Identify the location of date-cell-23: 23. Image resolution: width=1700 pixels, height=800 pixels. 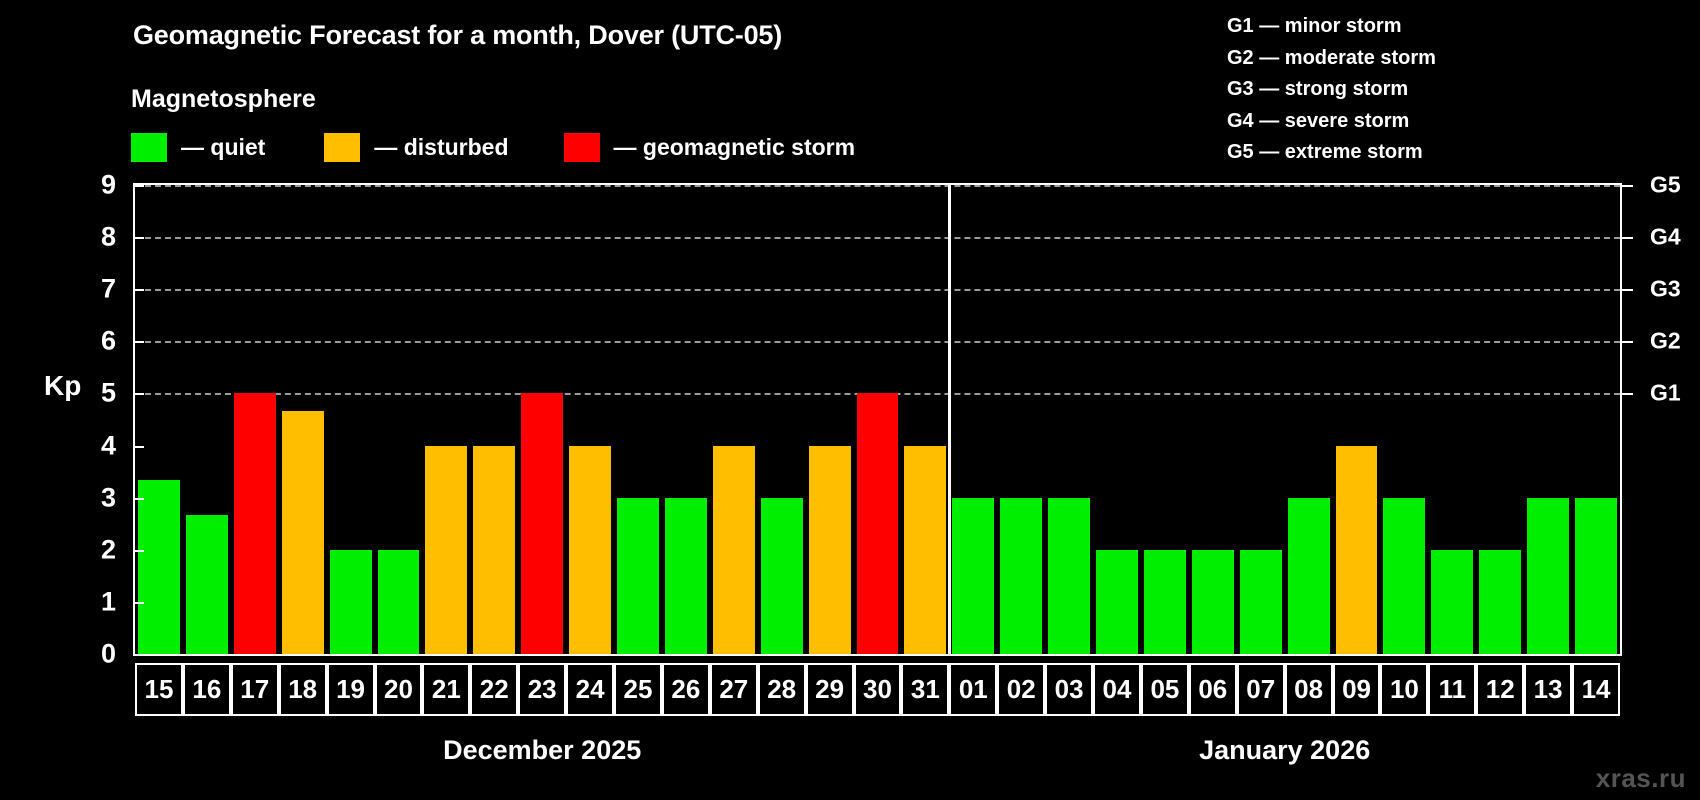
(542, 689).